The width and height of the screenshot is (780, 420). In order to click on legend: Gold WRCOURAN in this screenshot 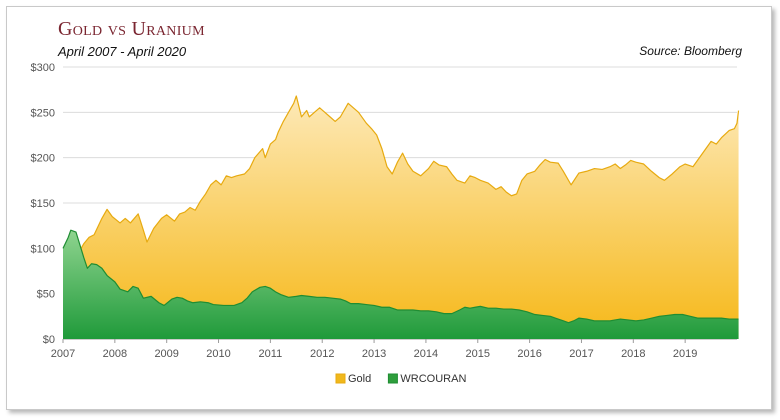, I will do `click(400, 379)`.